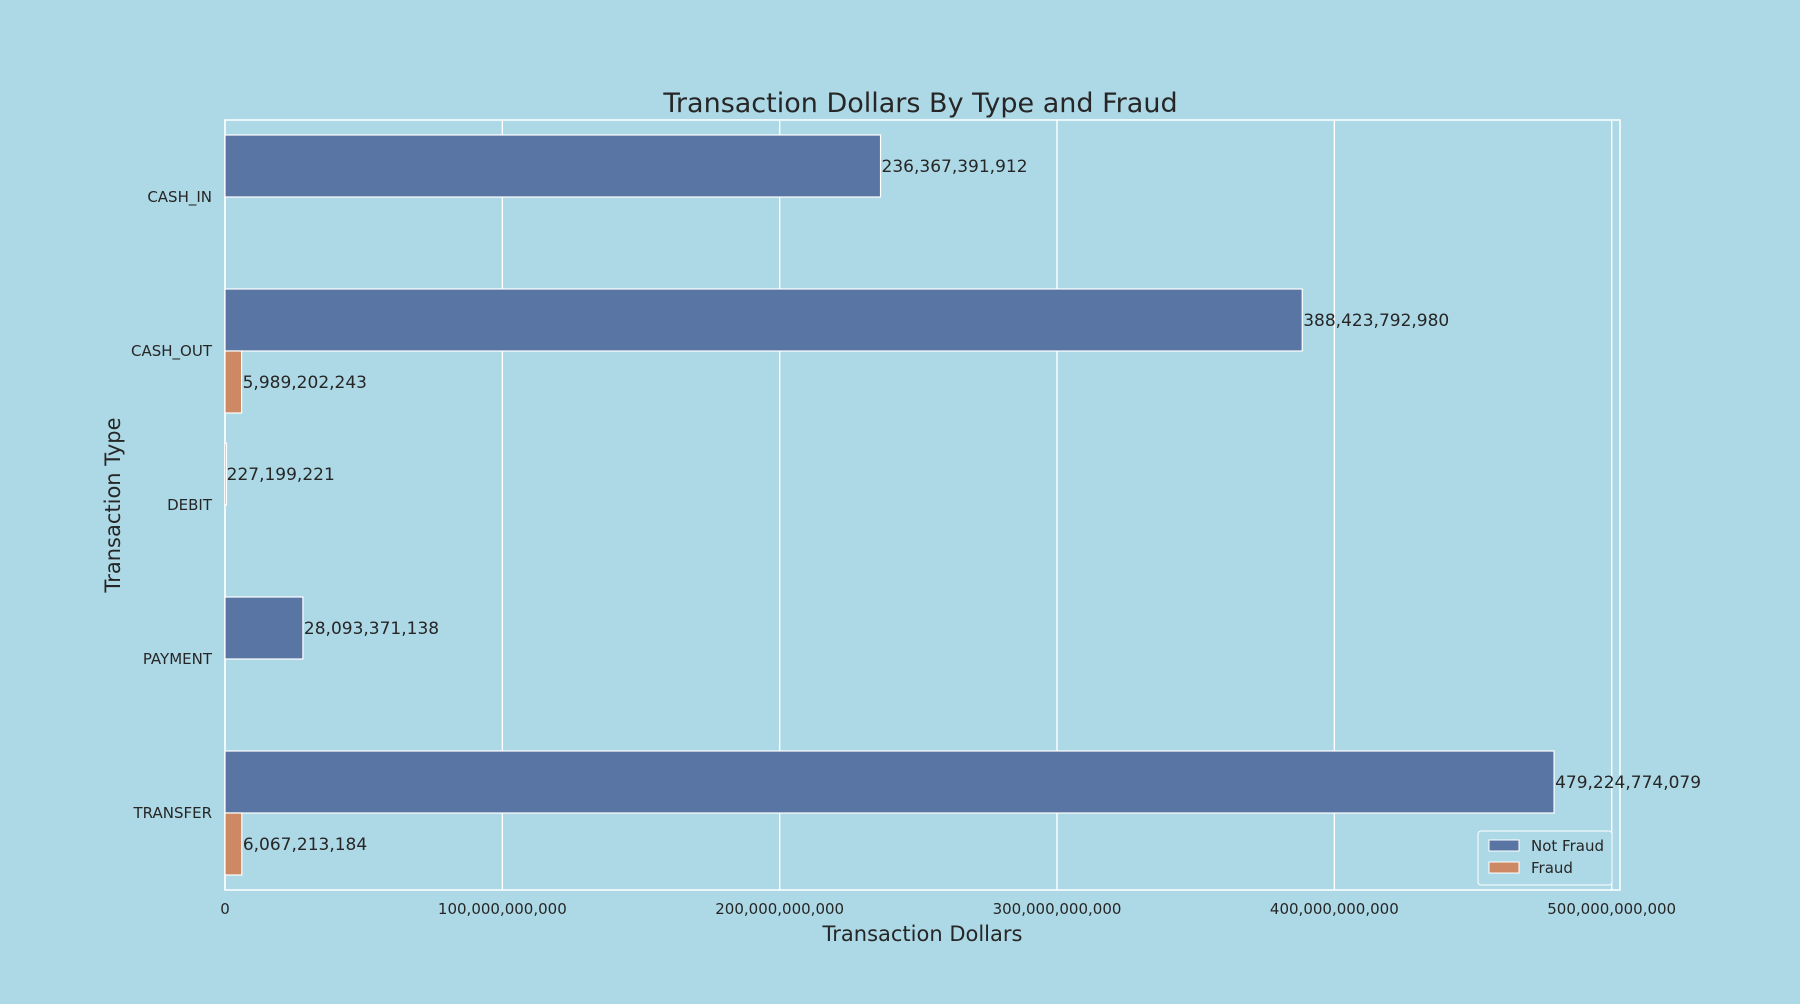 The image size is (1800, 1004). What do you see at coordinates (233, 382) in the screenshot?
I see `bar-fraud-cash-out` at bounding box center [233, 382].